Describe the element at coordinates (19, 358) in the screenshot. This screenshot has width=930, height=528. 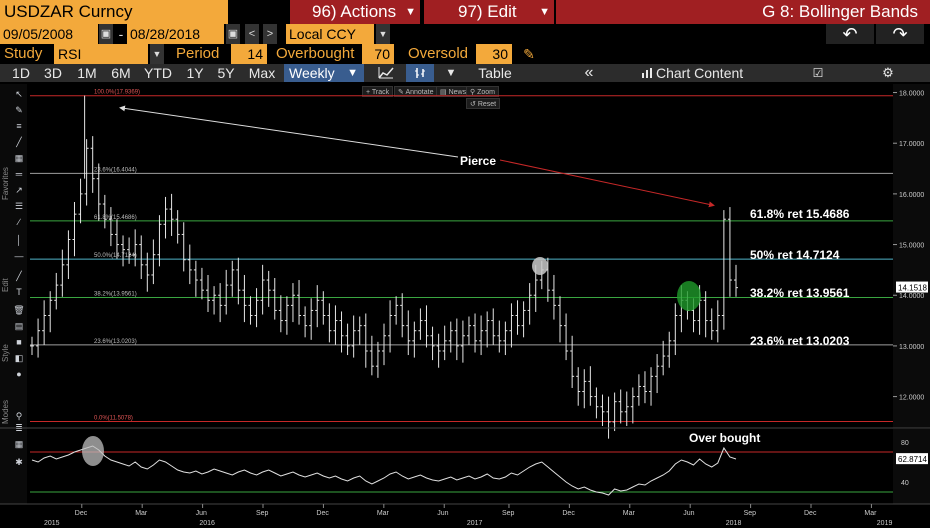
I see `dropper-icon: ◧` at that location.